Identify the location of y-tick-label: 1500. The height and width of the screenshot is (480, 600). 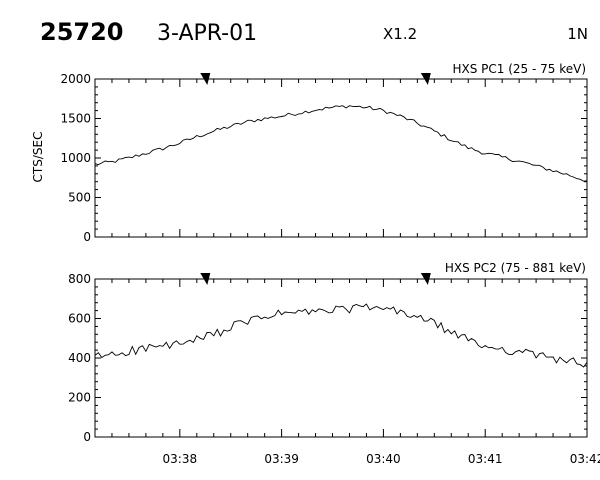
(75, 119).